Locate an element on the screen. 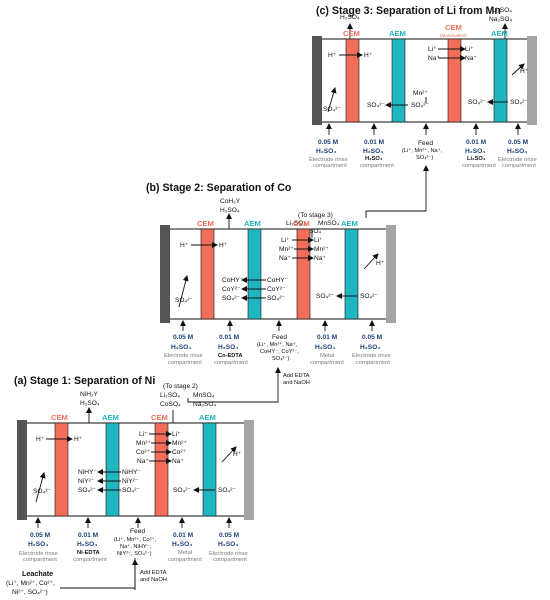  stage2-ion-h2: H⁺ is located at coordinates (223, 245).